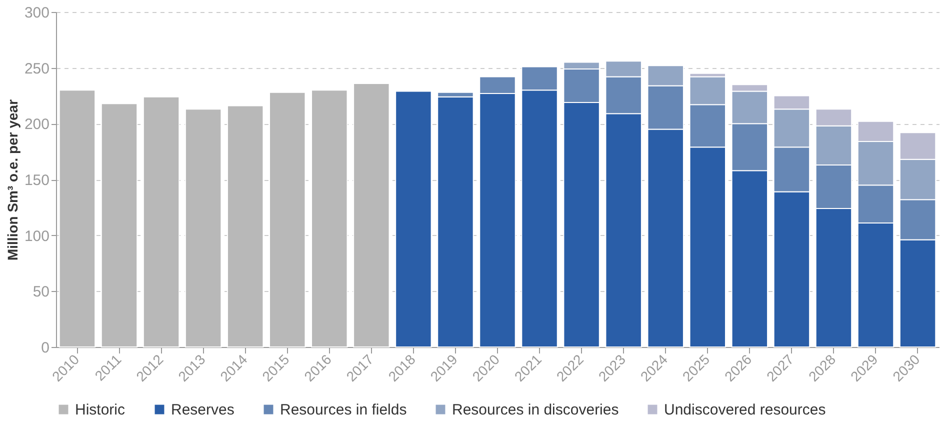  I want to click on legend-label: Historic, so click(100, 410).